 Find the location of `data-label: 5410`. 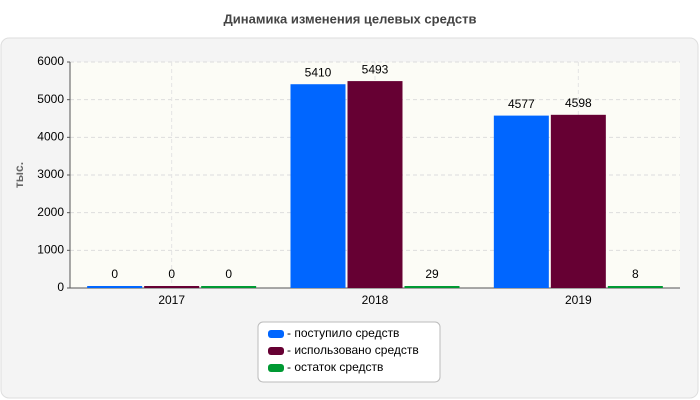

data-label: 5410 is located at coordinates (318, 72).